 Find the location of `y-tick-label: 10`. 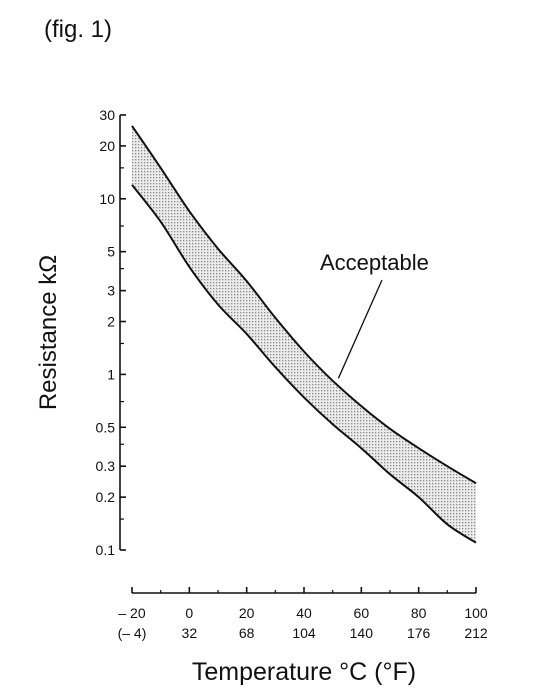

y-tick-label: 10 is located at coordinates (107, 199).